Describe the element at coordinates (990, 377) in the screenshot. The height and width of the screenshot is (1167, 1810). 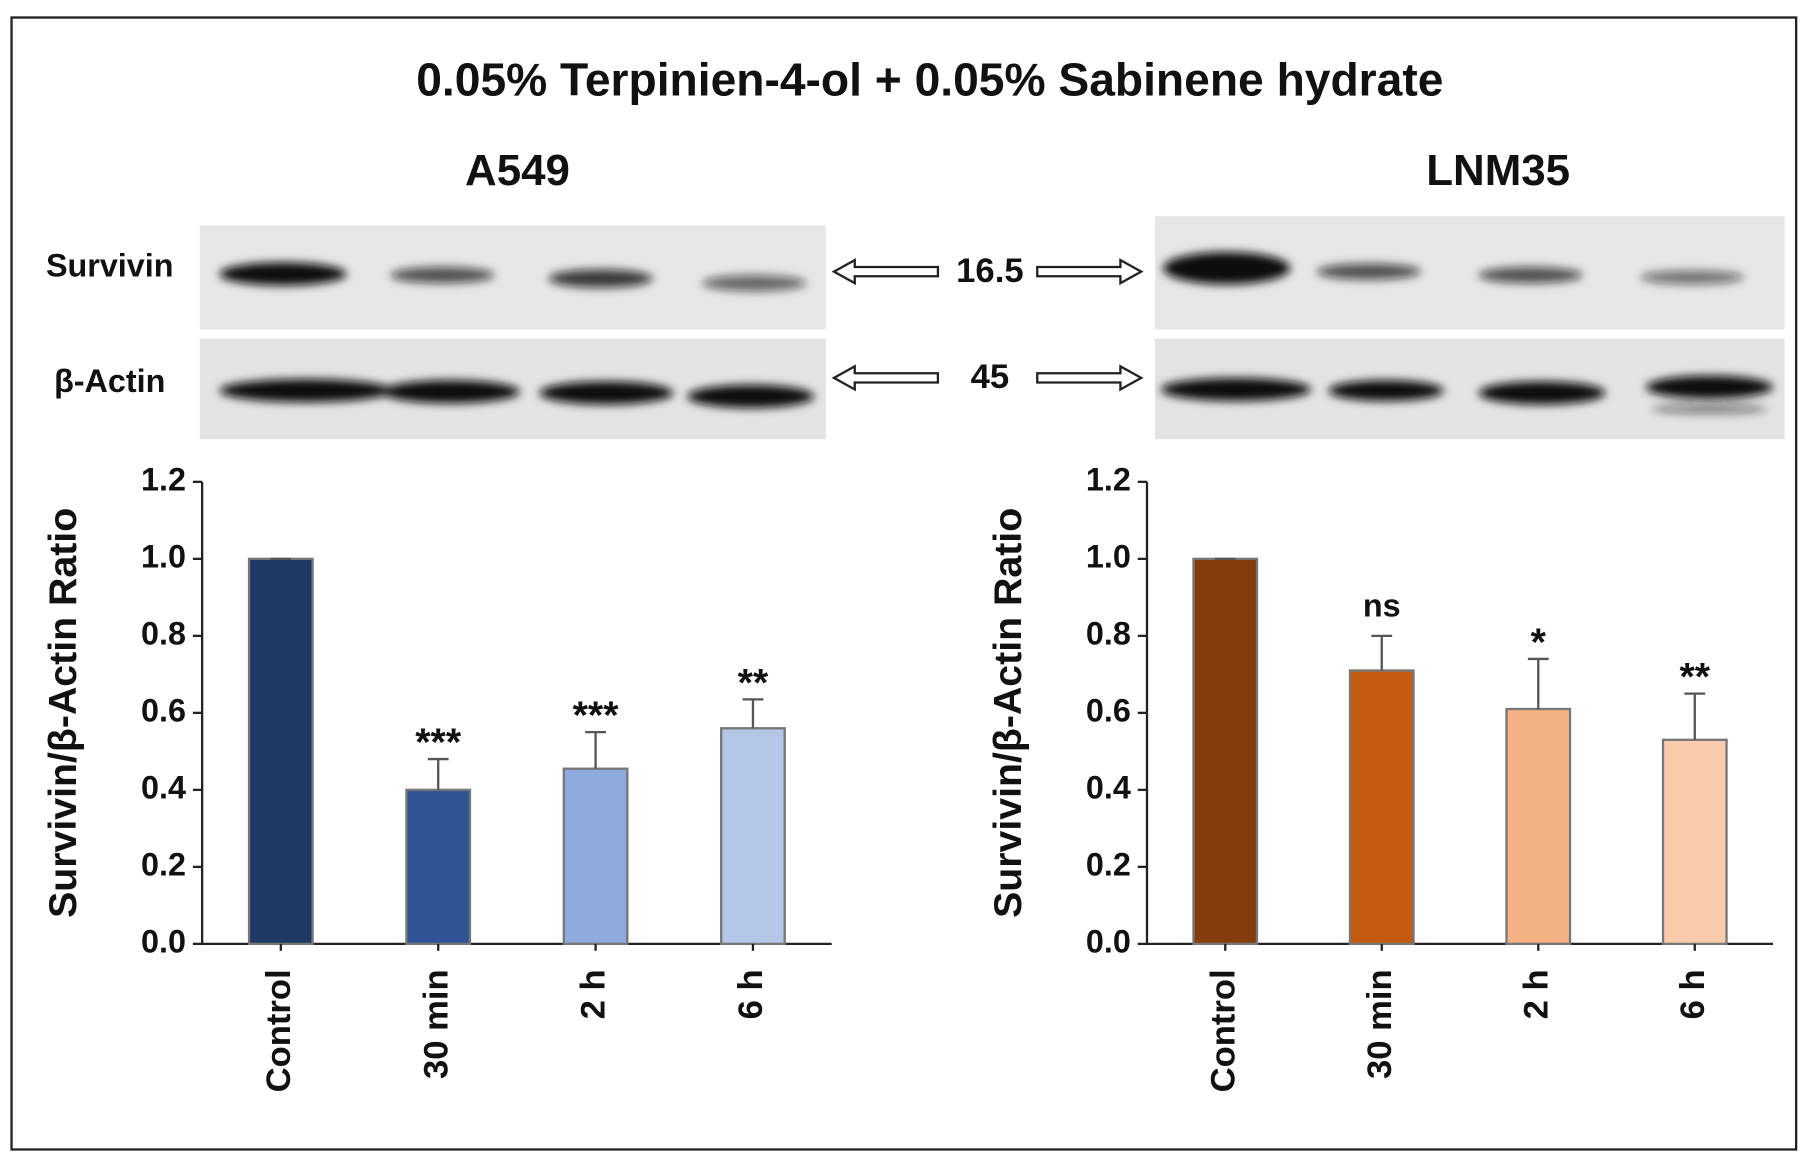
I see `kda-marker: 45` at that location.